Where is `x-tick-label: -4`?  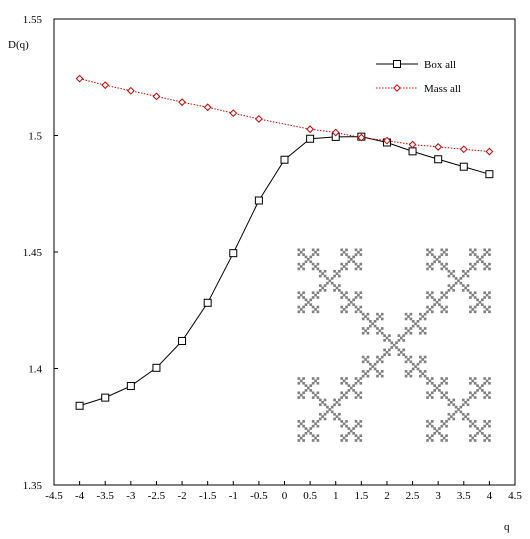
x-tick-label: -4 is located at coordinates (80, 496).